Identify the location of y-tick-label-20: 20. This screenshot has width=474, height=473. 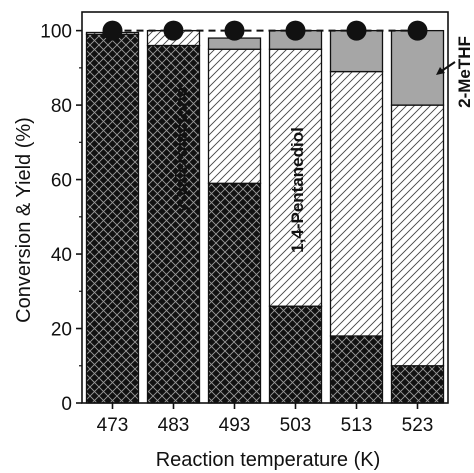
(61, 330).